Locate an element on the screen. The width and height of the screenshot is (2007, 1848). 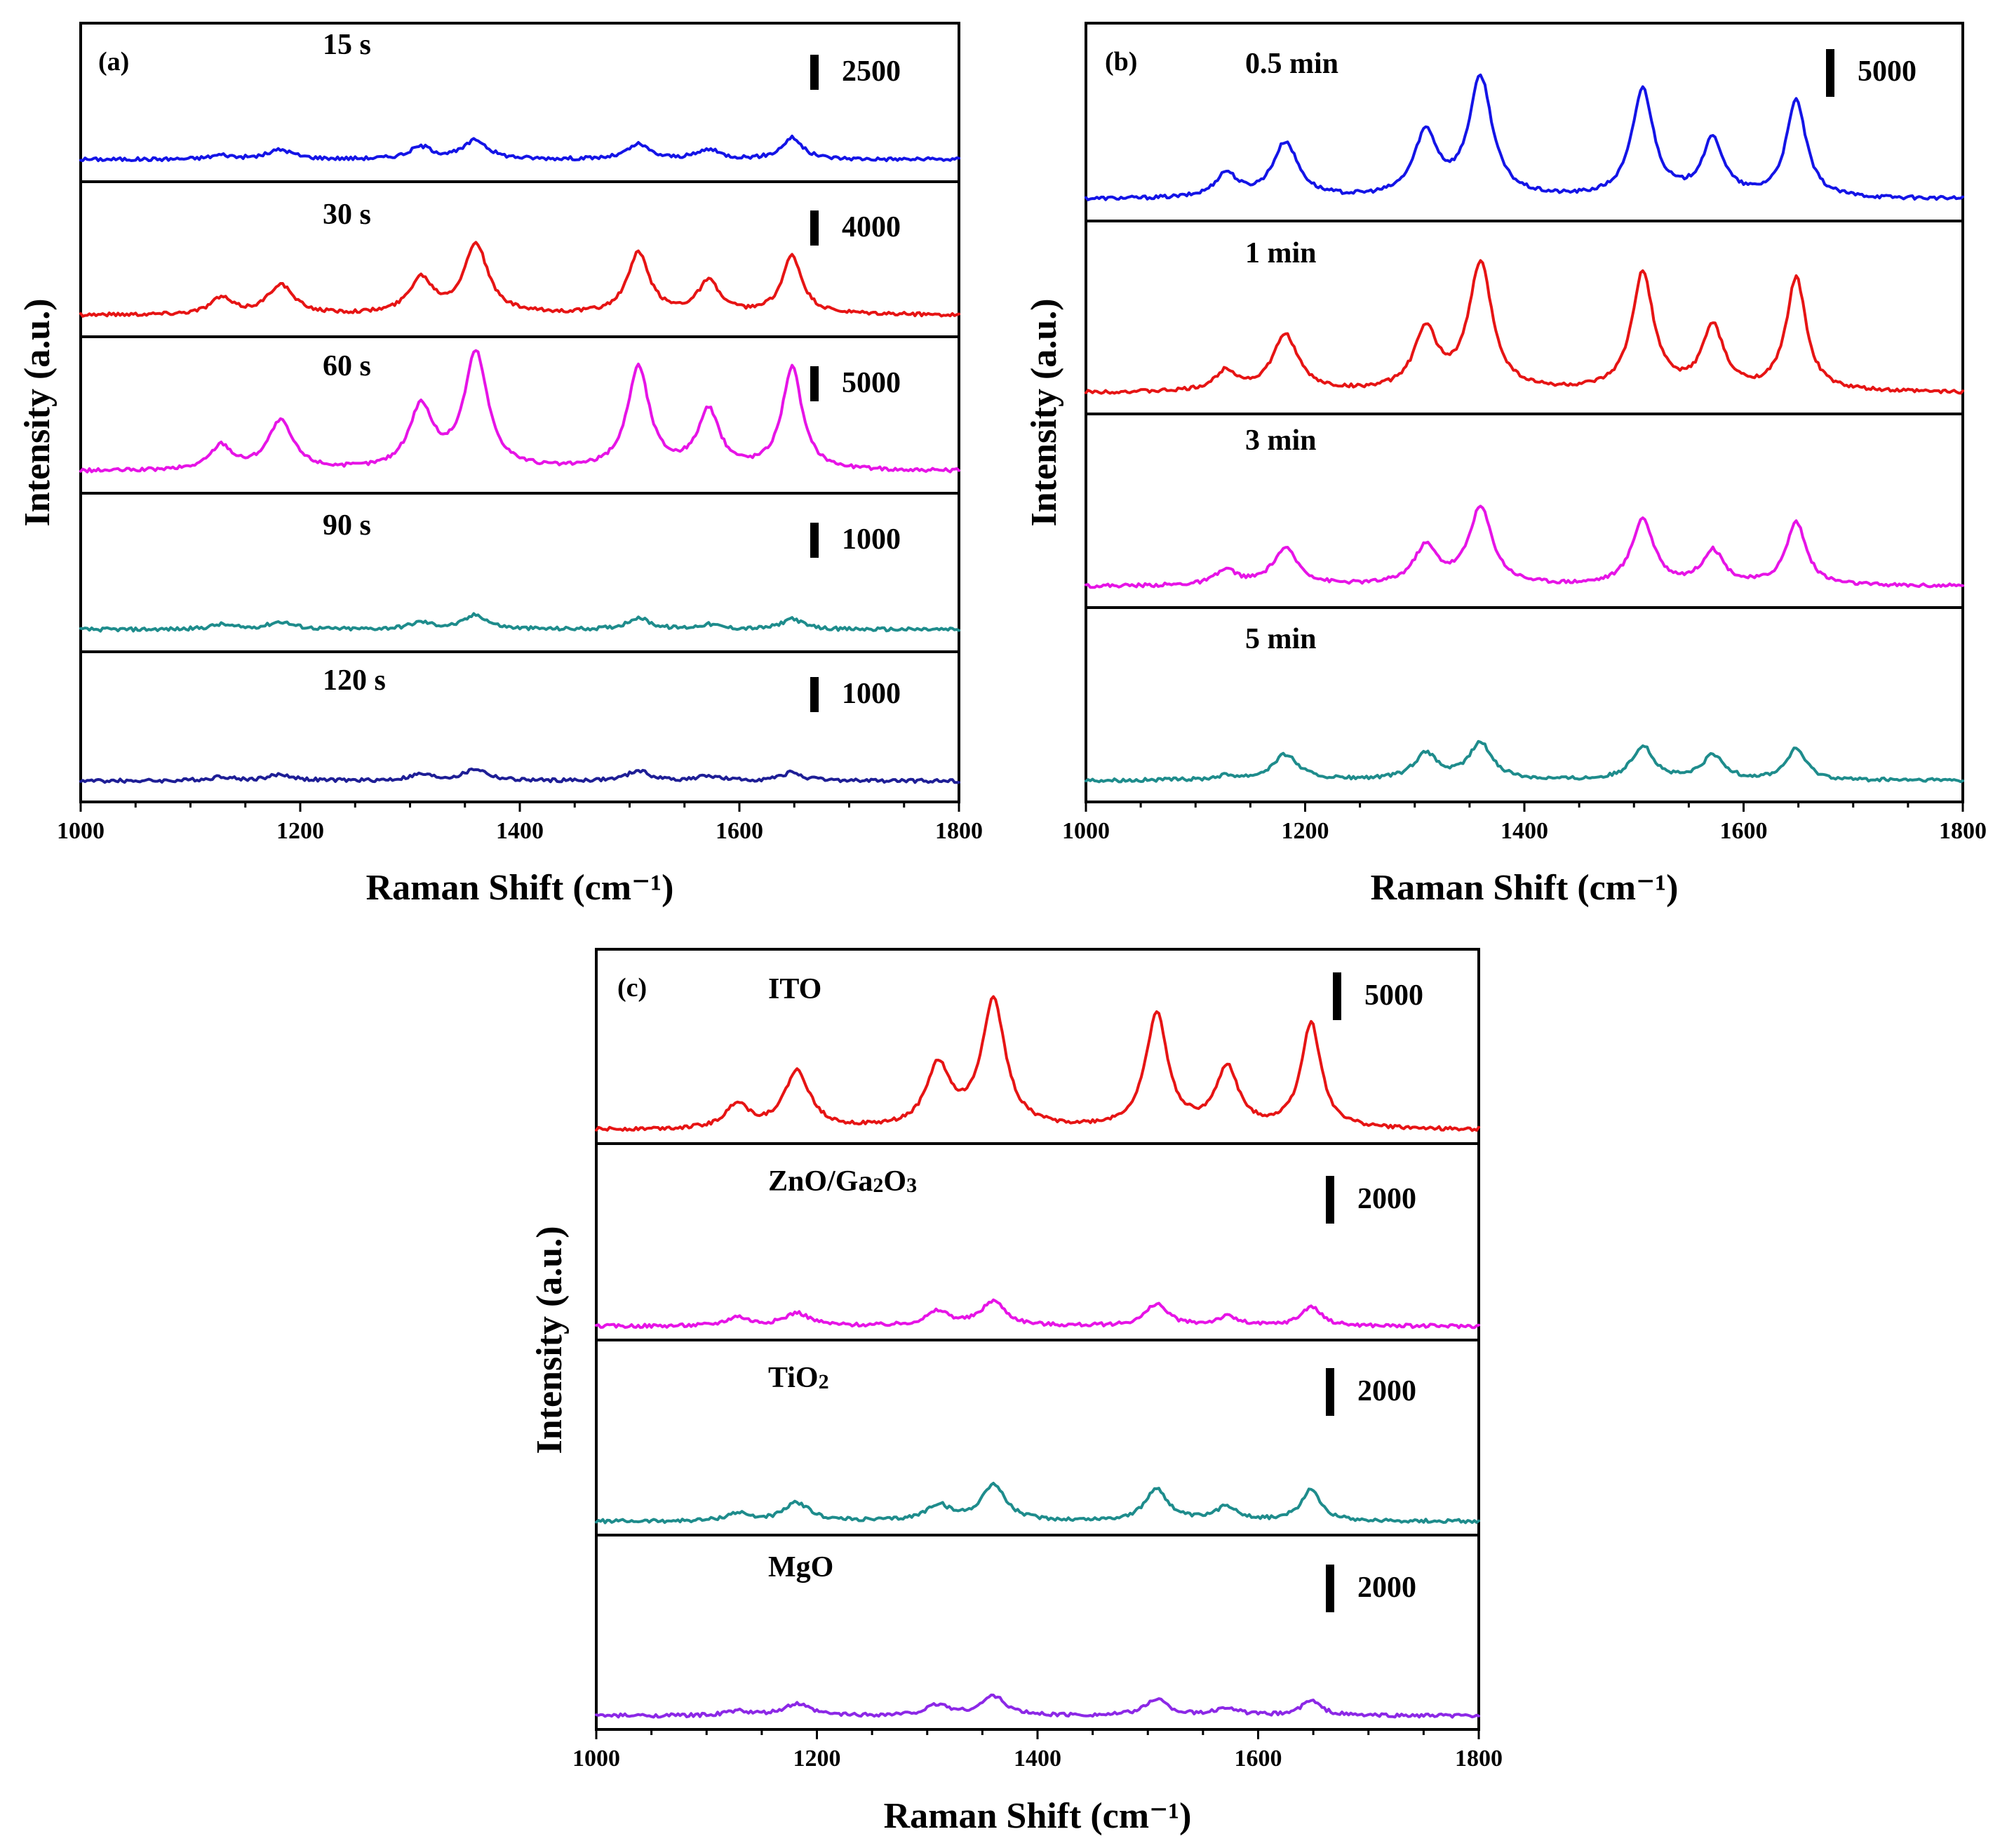
panel-b-x-axis-label: Raman Shift (cm⁻¹) is located at coordinates (1525, 888).